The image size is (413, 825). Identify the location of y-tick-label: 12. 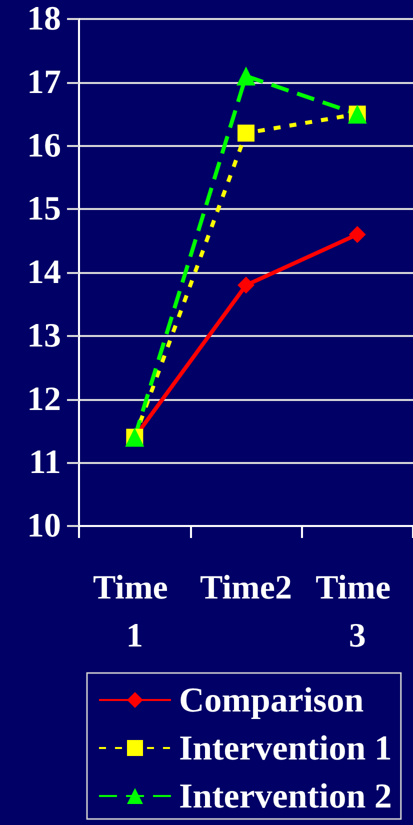
(44, 399).